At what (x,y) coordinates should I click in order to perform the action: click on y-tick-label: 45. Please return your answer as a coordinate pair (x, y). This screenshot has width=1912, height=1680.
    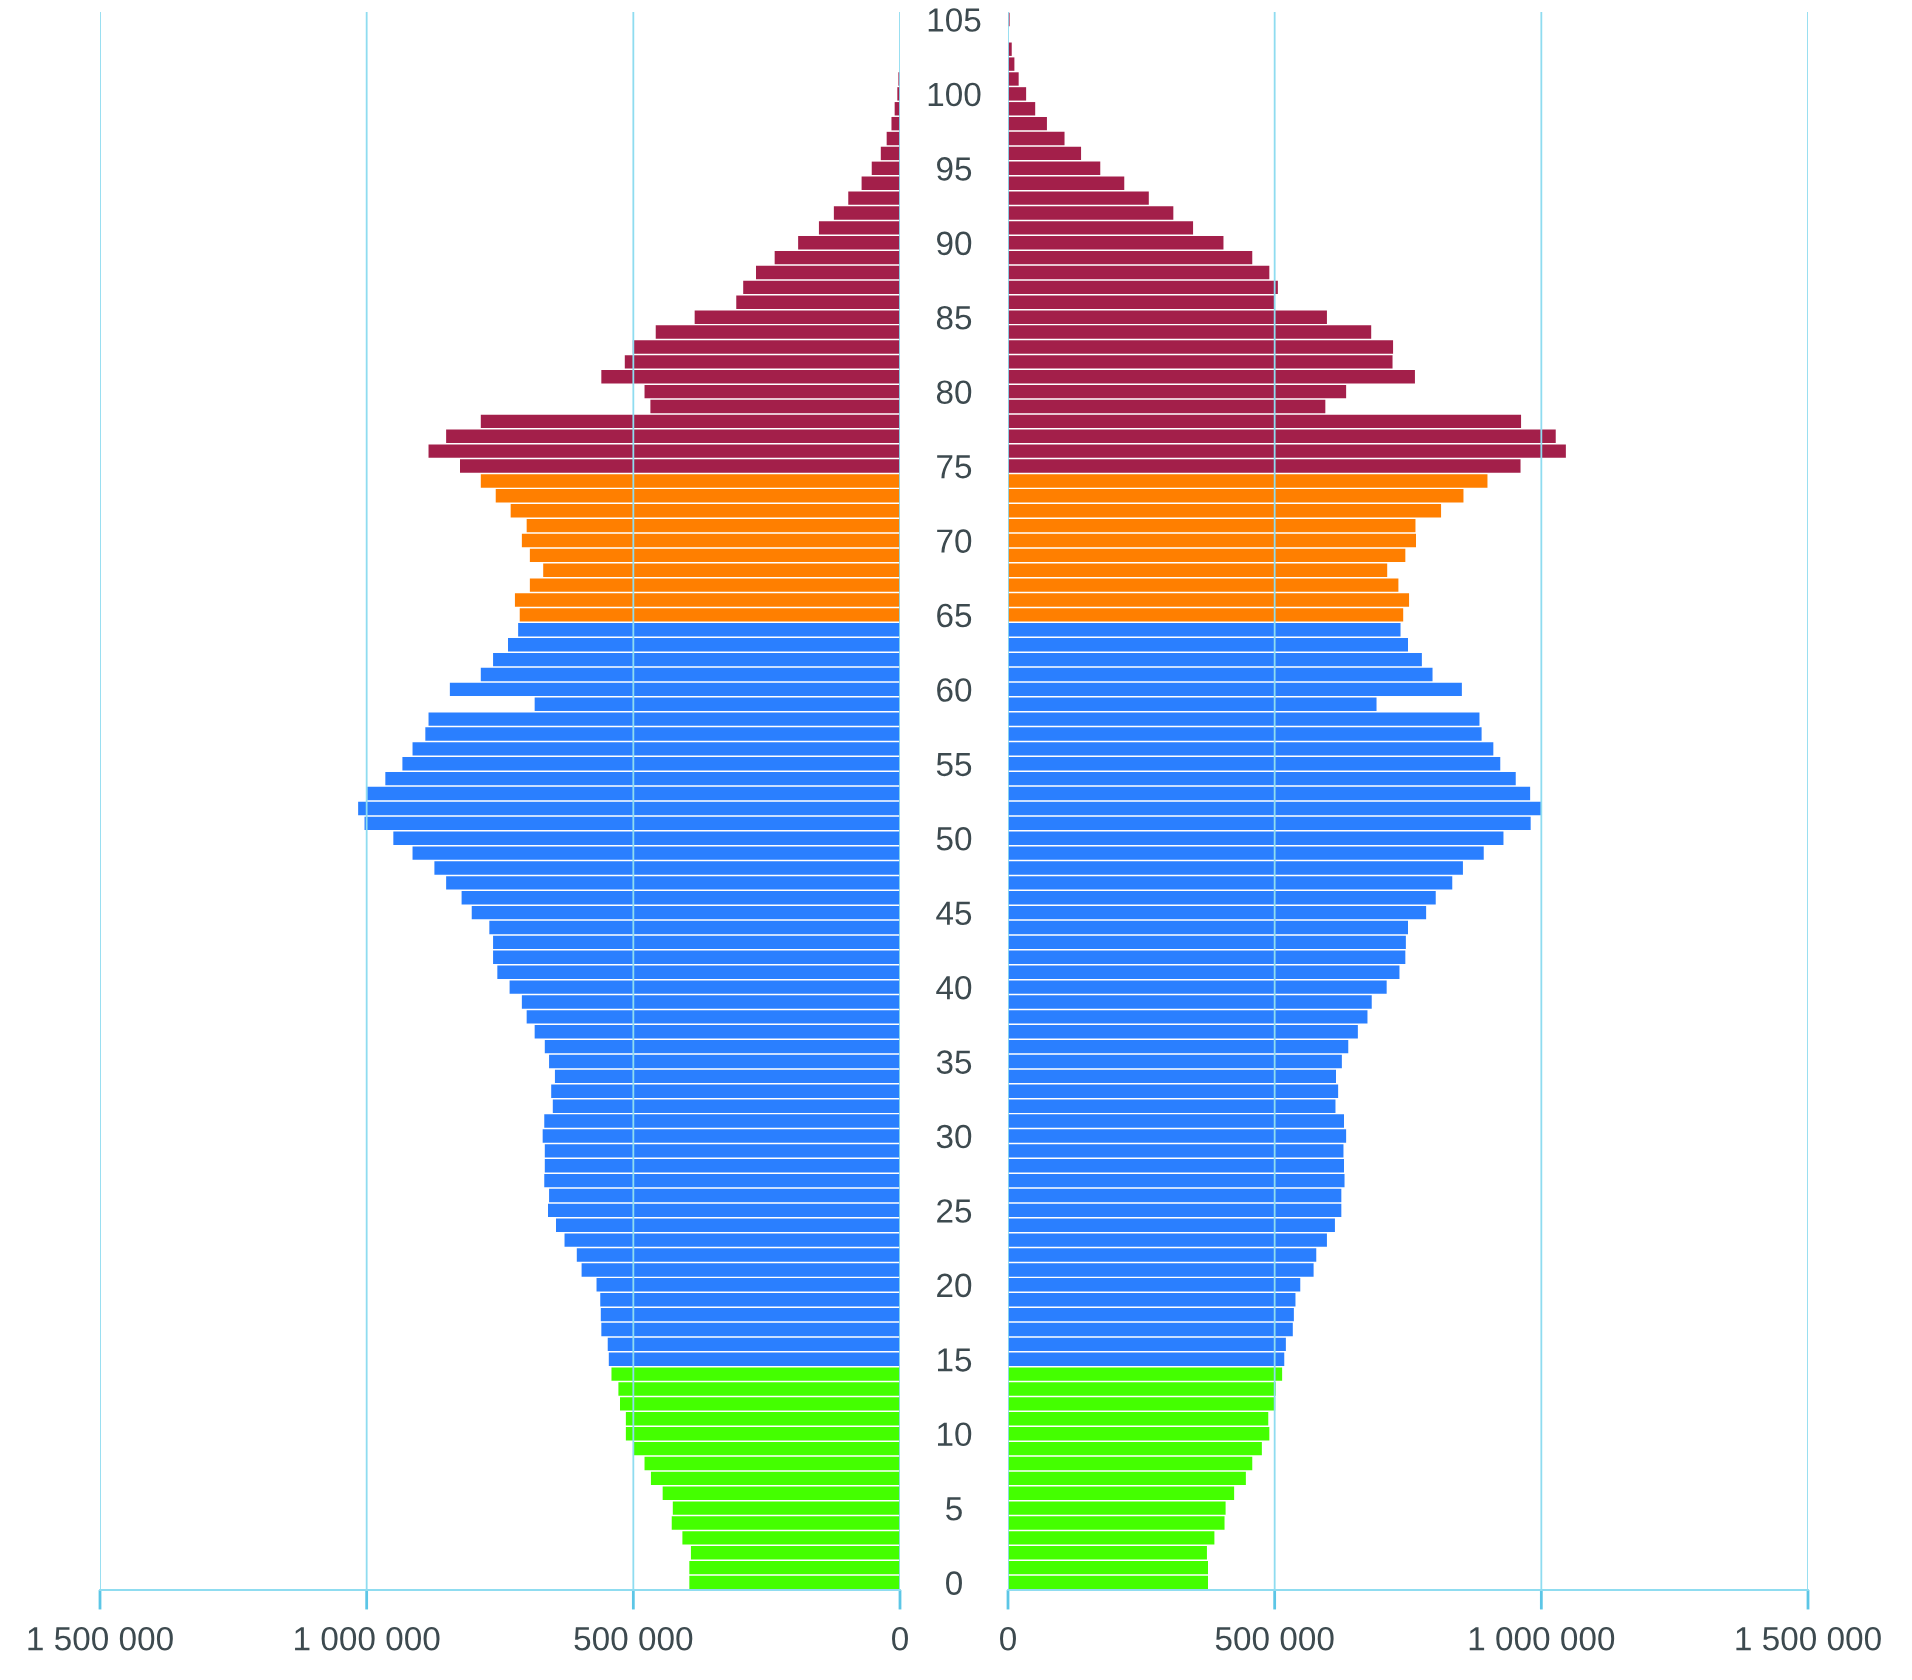
    Looking at the image, I should click on (954, 913).